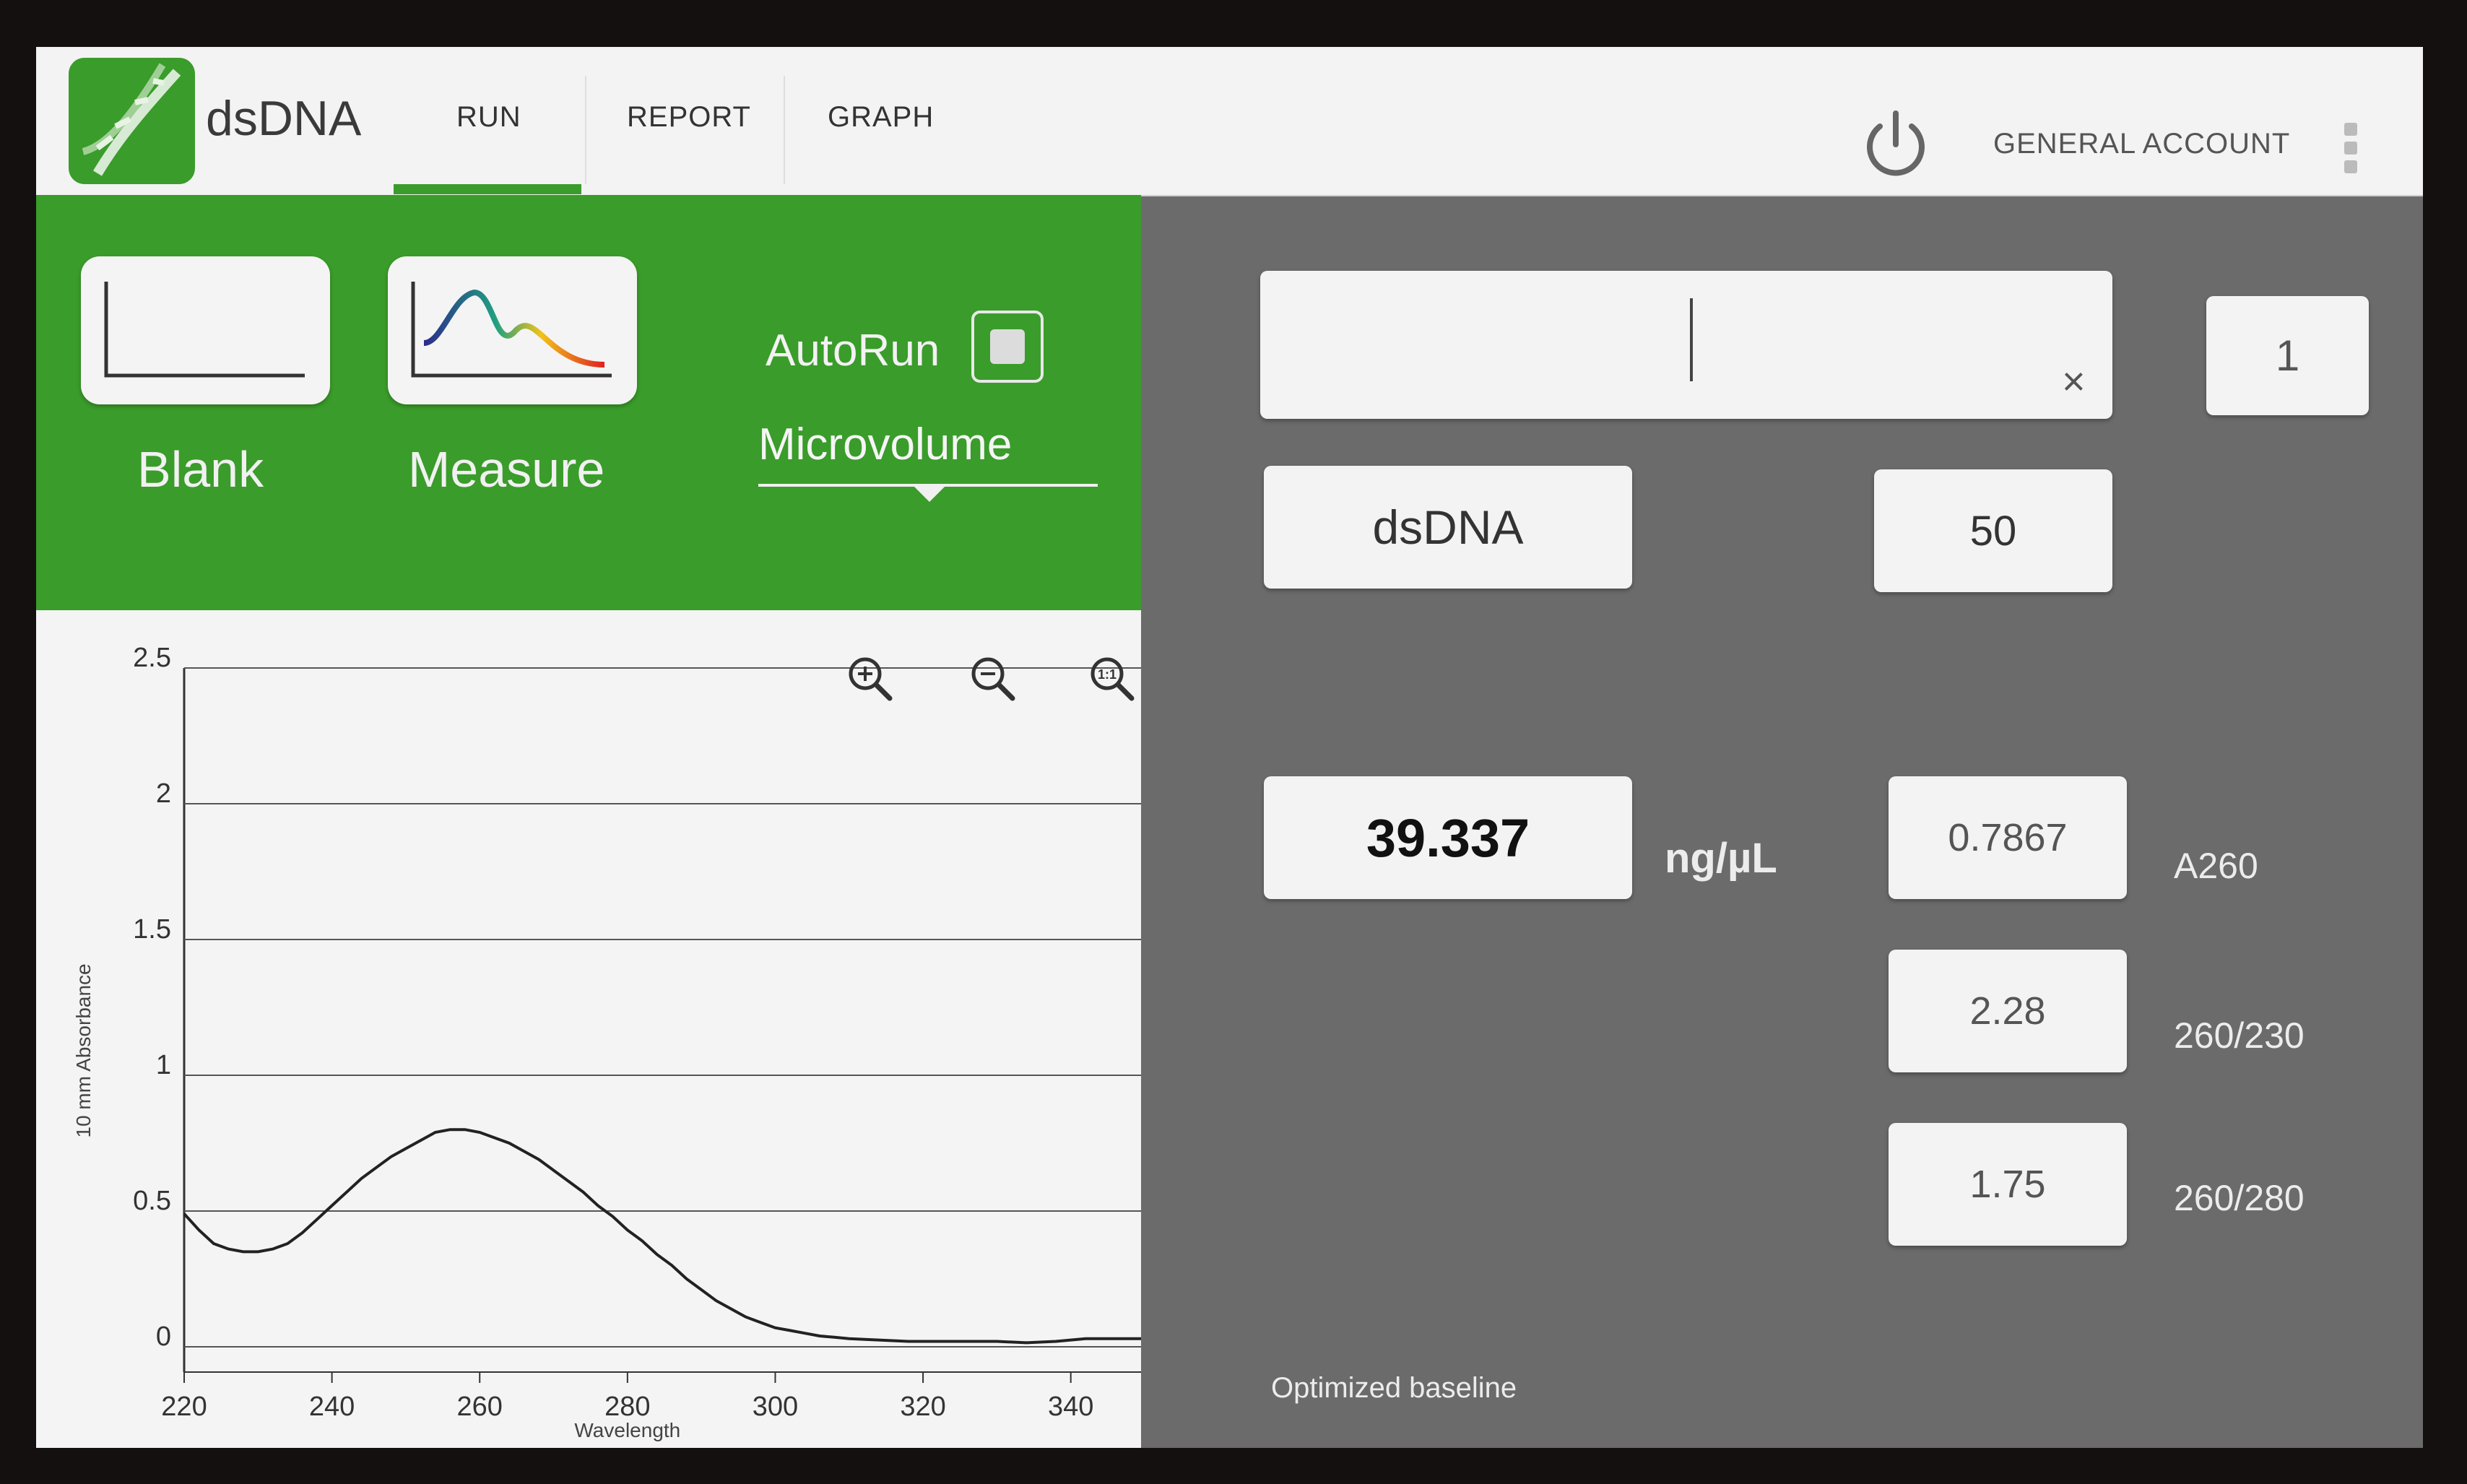 Image resolution: width=2467 pixels, height=1484 pixels. I want to click on y-tick-label: 0, so click(163, 1337).